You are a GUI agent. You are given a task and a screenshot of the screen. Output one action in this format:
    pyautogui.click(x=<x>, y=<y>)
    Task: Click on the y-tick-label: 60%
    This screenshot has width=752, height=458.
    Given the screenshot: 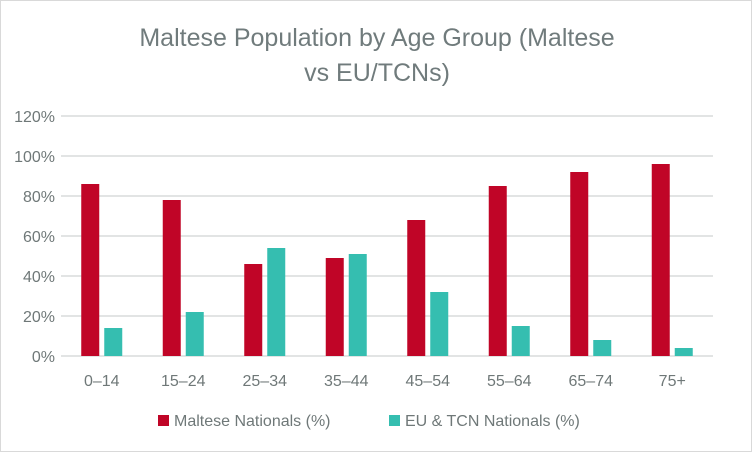 What is the action you would take?
    pyautogui.click(x=39, y=237)
    